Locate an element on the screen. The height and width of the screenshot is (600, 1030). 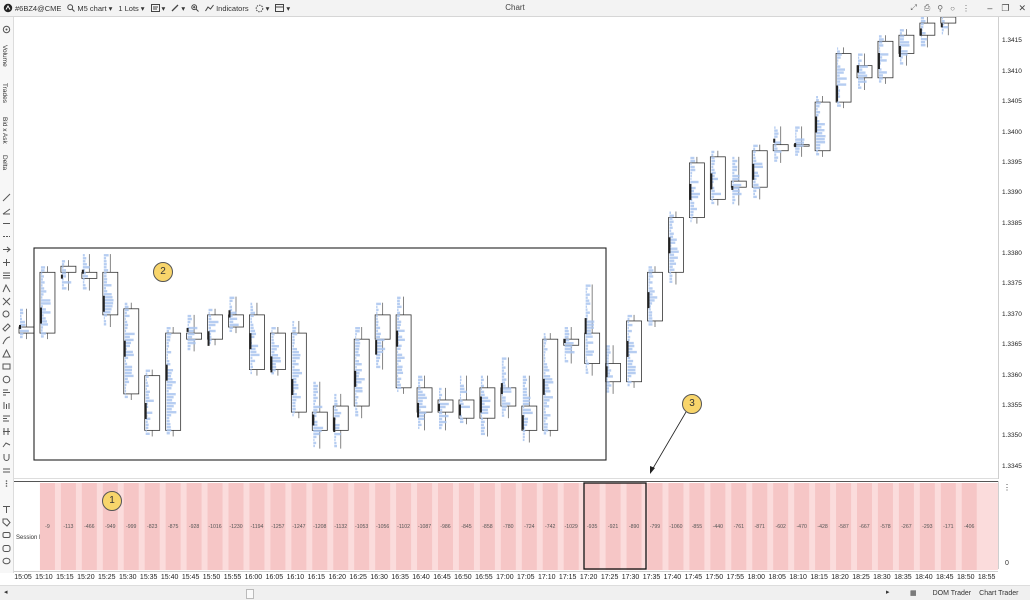
symbol-selector: #6BZ4@CME is located at coordinates (32, 8).